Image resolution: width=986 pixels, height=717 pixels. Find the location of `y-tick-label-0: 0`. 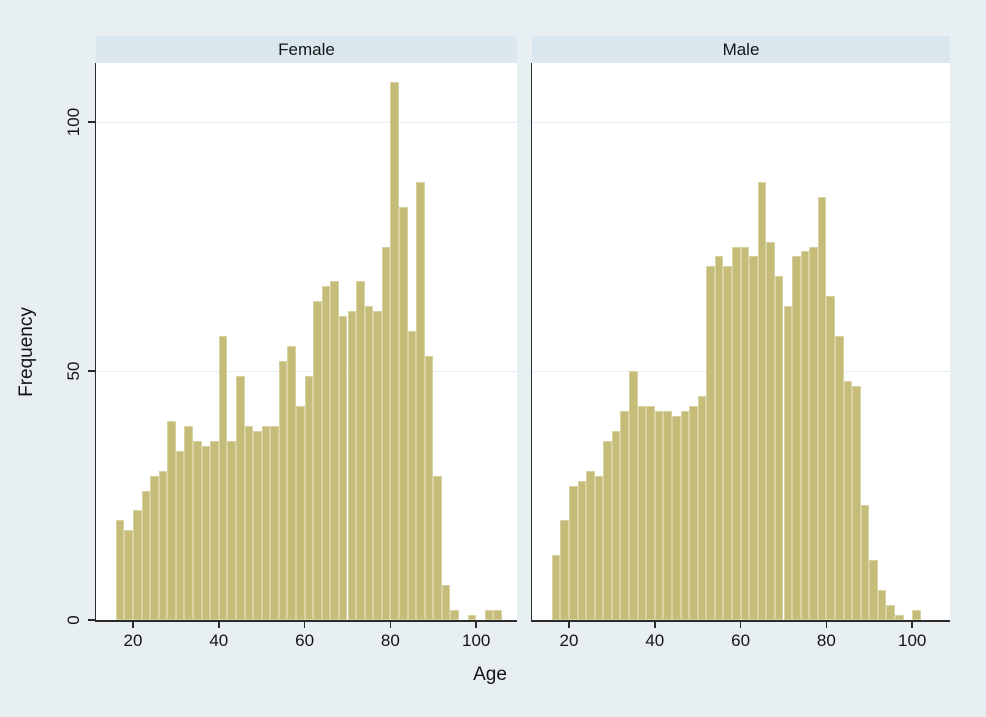

y-tick-label-0: 0 is located at coordinates (73, 620).